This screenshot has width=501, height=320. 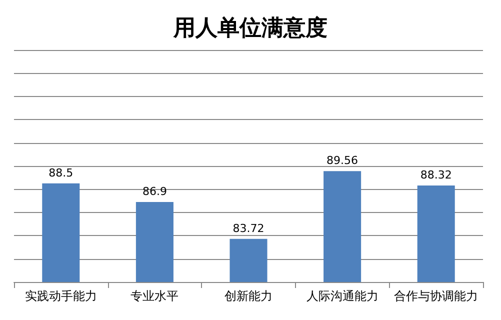 What do you see at coordinates (60, 296) in the screenshot?
I see `x-tick-label: 实践动手能力` at bounding box center [60, 296].